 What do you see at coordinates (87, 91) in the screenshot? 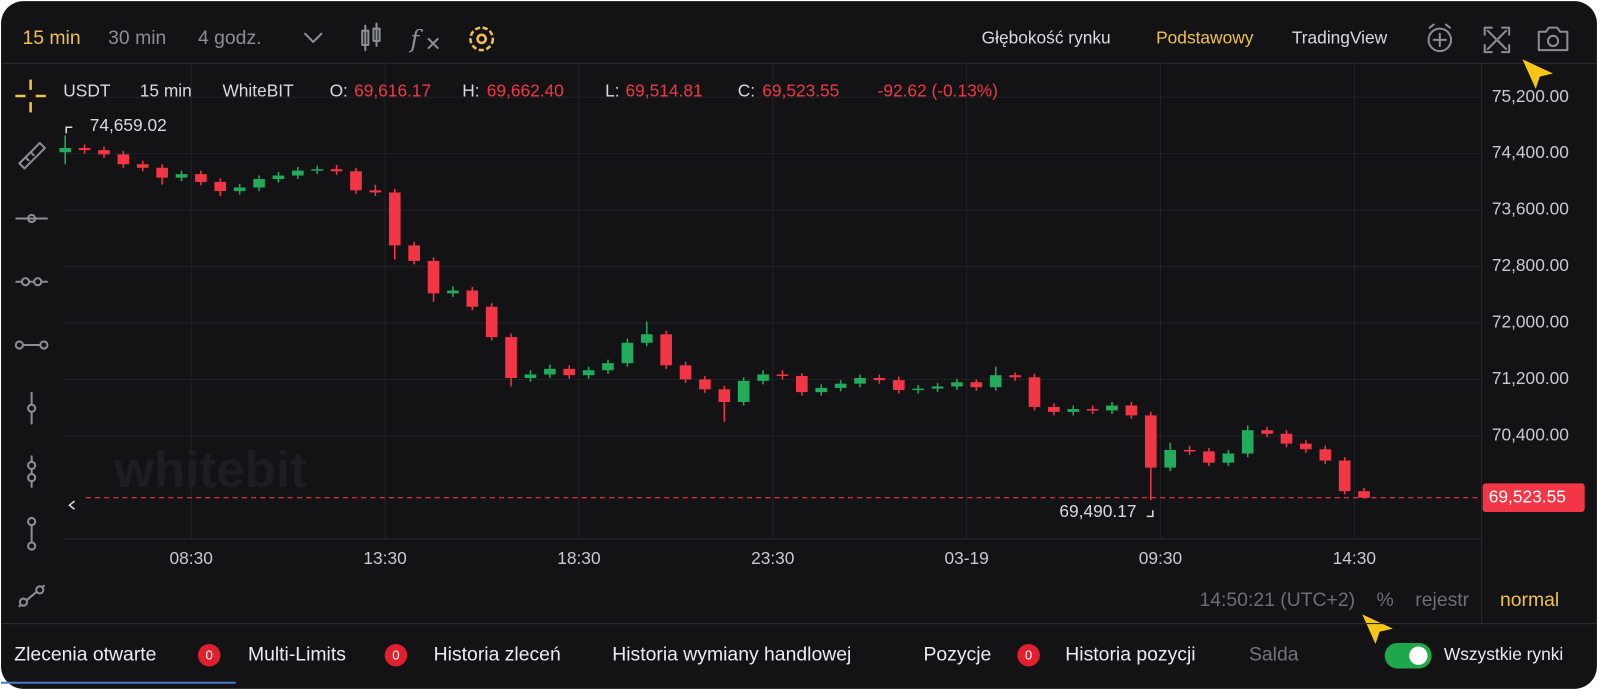
I see `legend-symbol: USDT` at bounding box center [87, 91].